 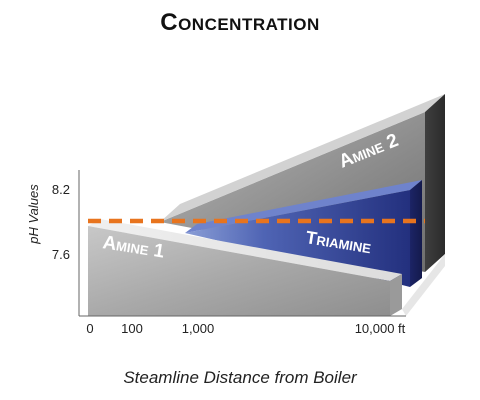 I want to click on triamine-front-face, so click(x=297, y=238).